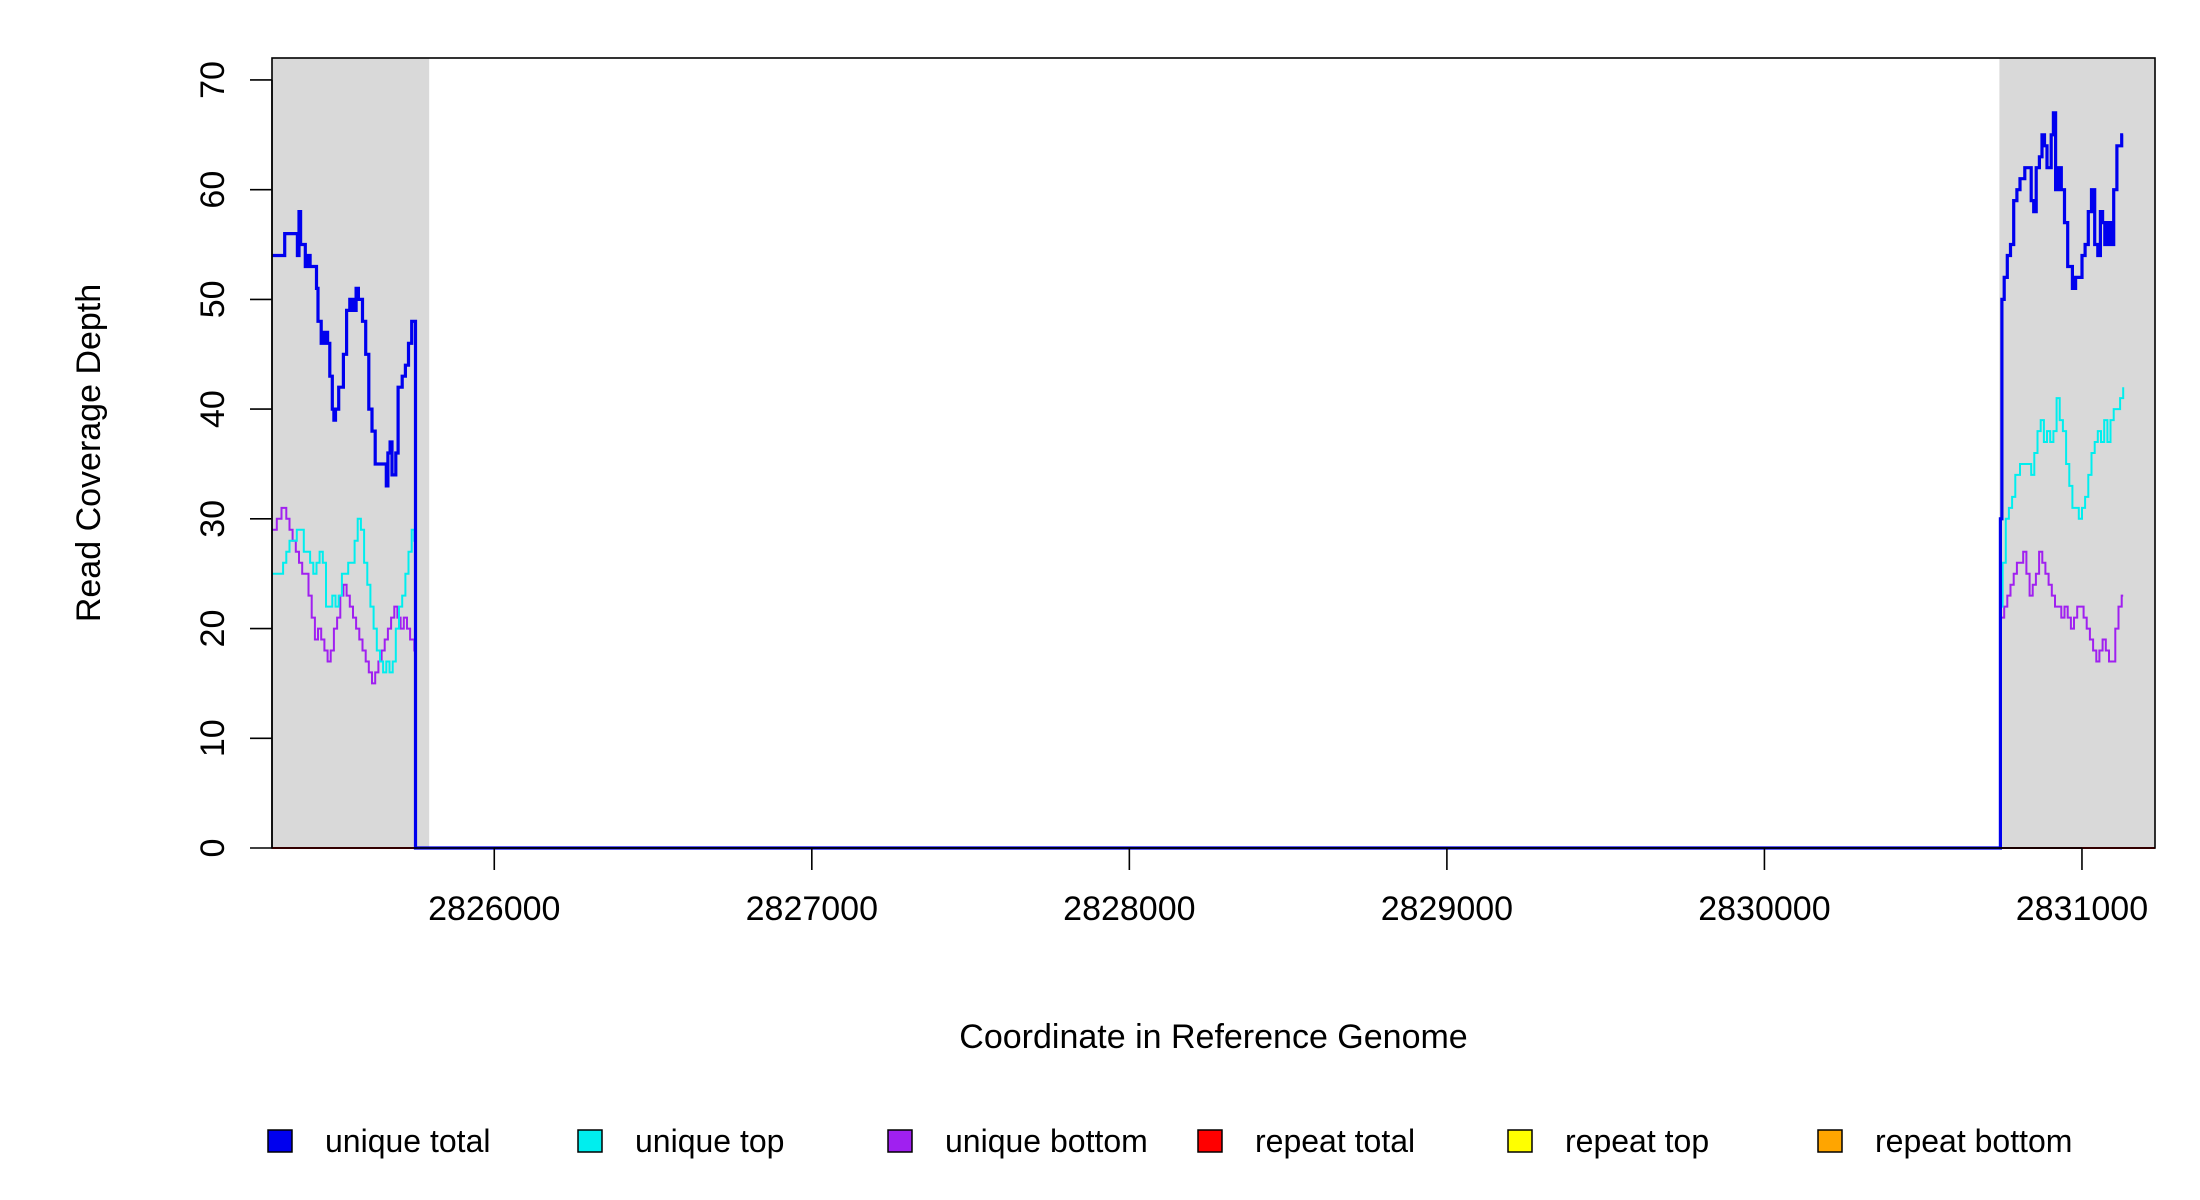 This screenshot has width=2200, height=1200. Describe the element at coordinates (89, 453) in the screenshot. I see `y-axis-label: Read Coverage Depth` at that location.